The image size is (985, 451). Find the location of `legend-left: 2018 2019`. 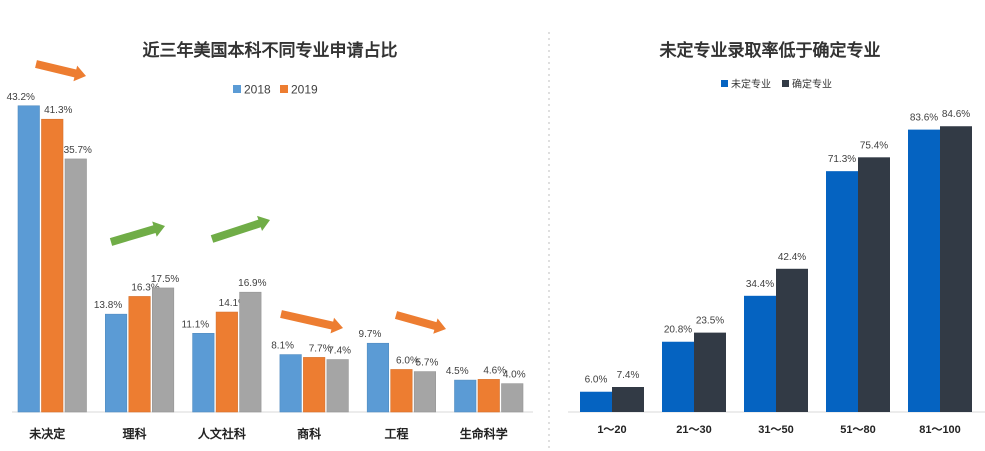

legend-left: 2018 2019 is located at coordinates (275, 90).